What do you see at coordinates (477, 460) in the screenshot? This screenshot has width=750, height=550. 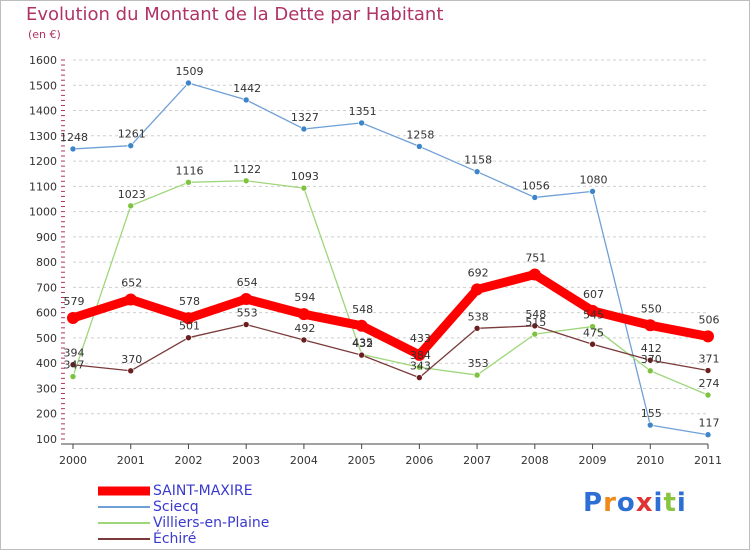 I see `x-tick-label: 2007` at bounding box center [477, 460].